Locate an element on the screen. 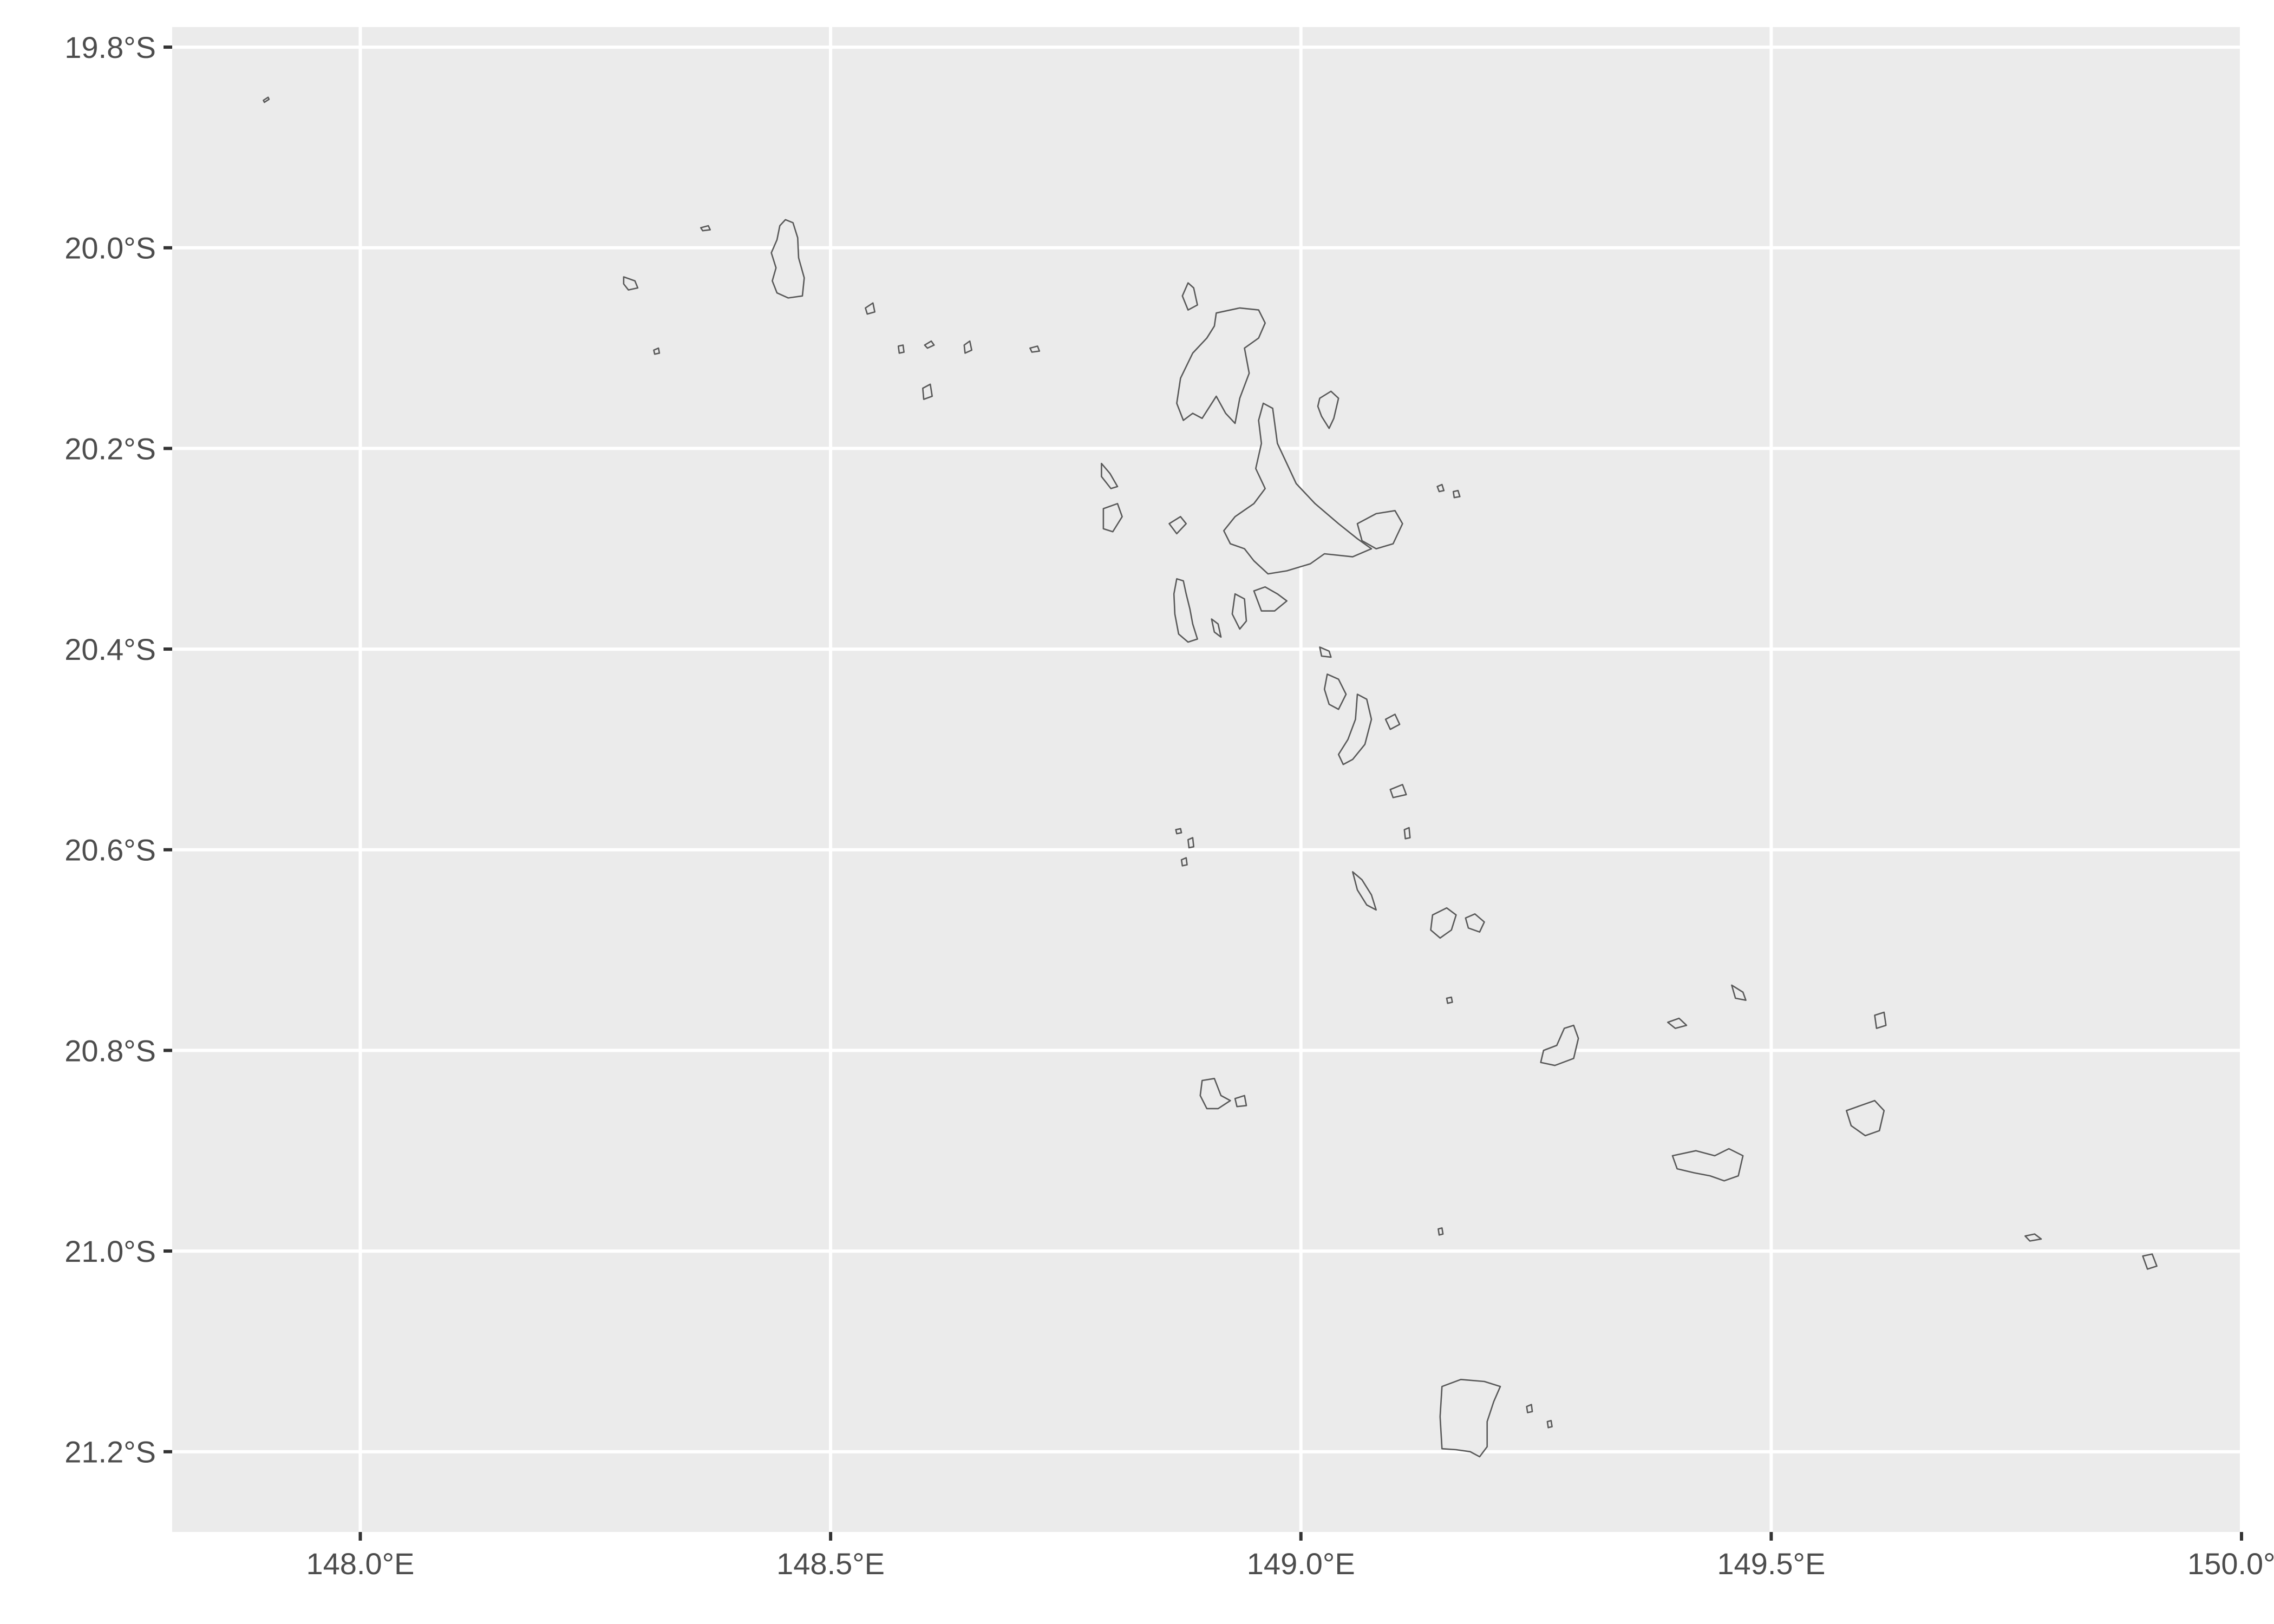 The height and width of the screenshot is (1624, 2274). hook-island is located at coordinates (1190, 296).